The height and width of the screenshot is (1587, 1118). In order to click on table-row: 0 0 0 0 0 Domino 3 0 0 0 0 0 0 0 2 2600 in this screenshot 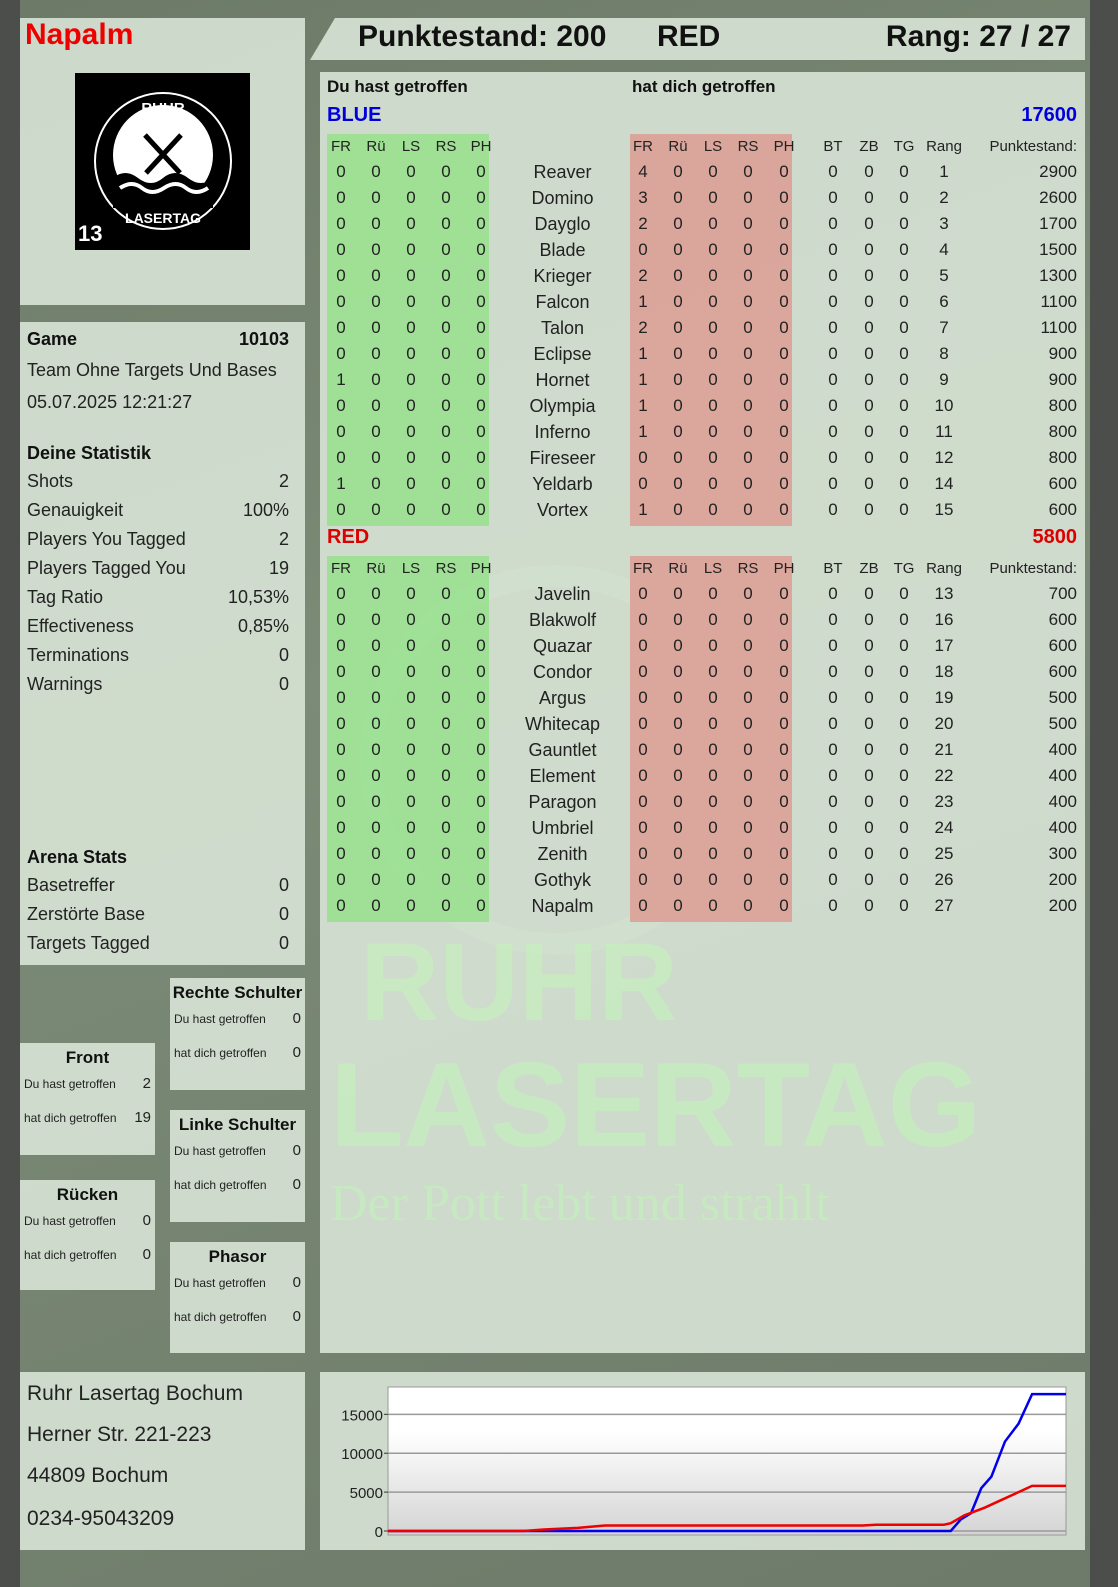, I will do `click(702, 201)`.